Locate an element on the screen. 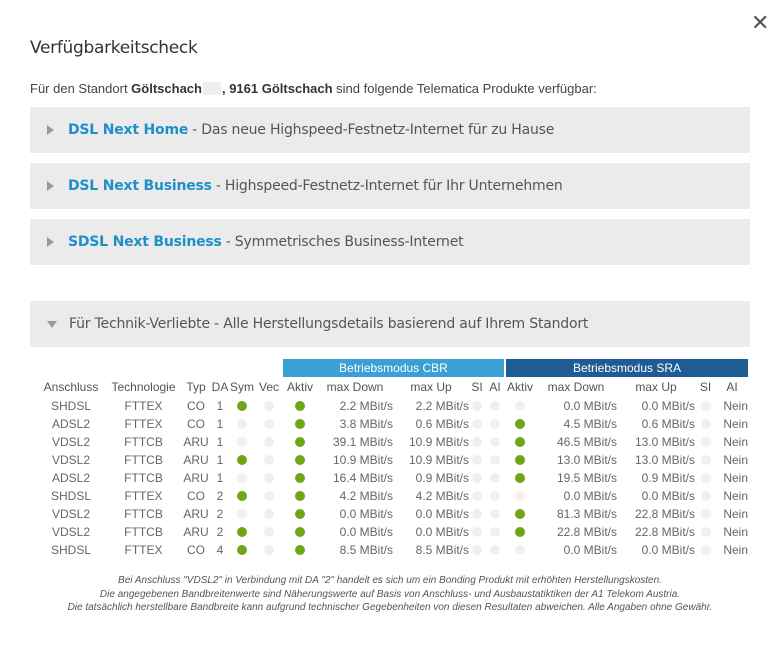 The image size is (780, 649). product-name: DSL Next Home is located at coordinates (128, 130).